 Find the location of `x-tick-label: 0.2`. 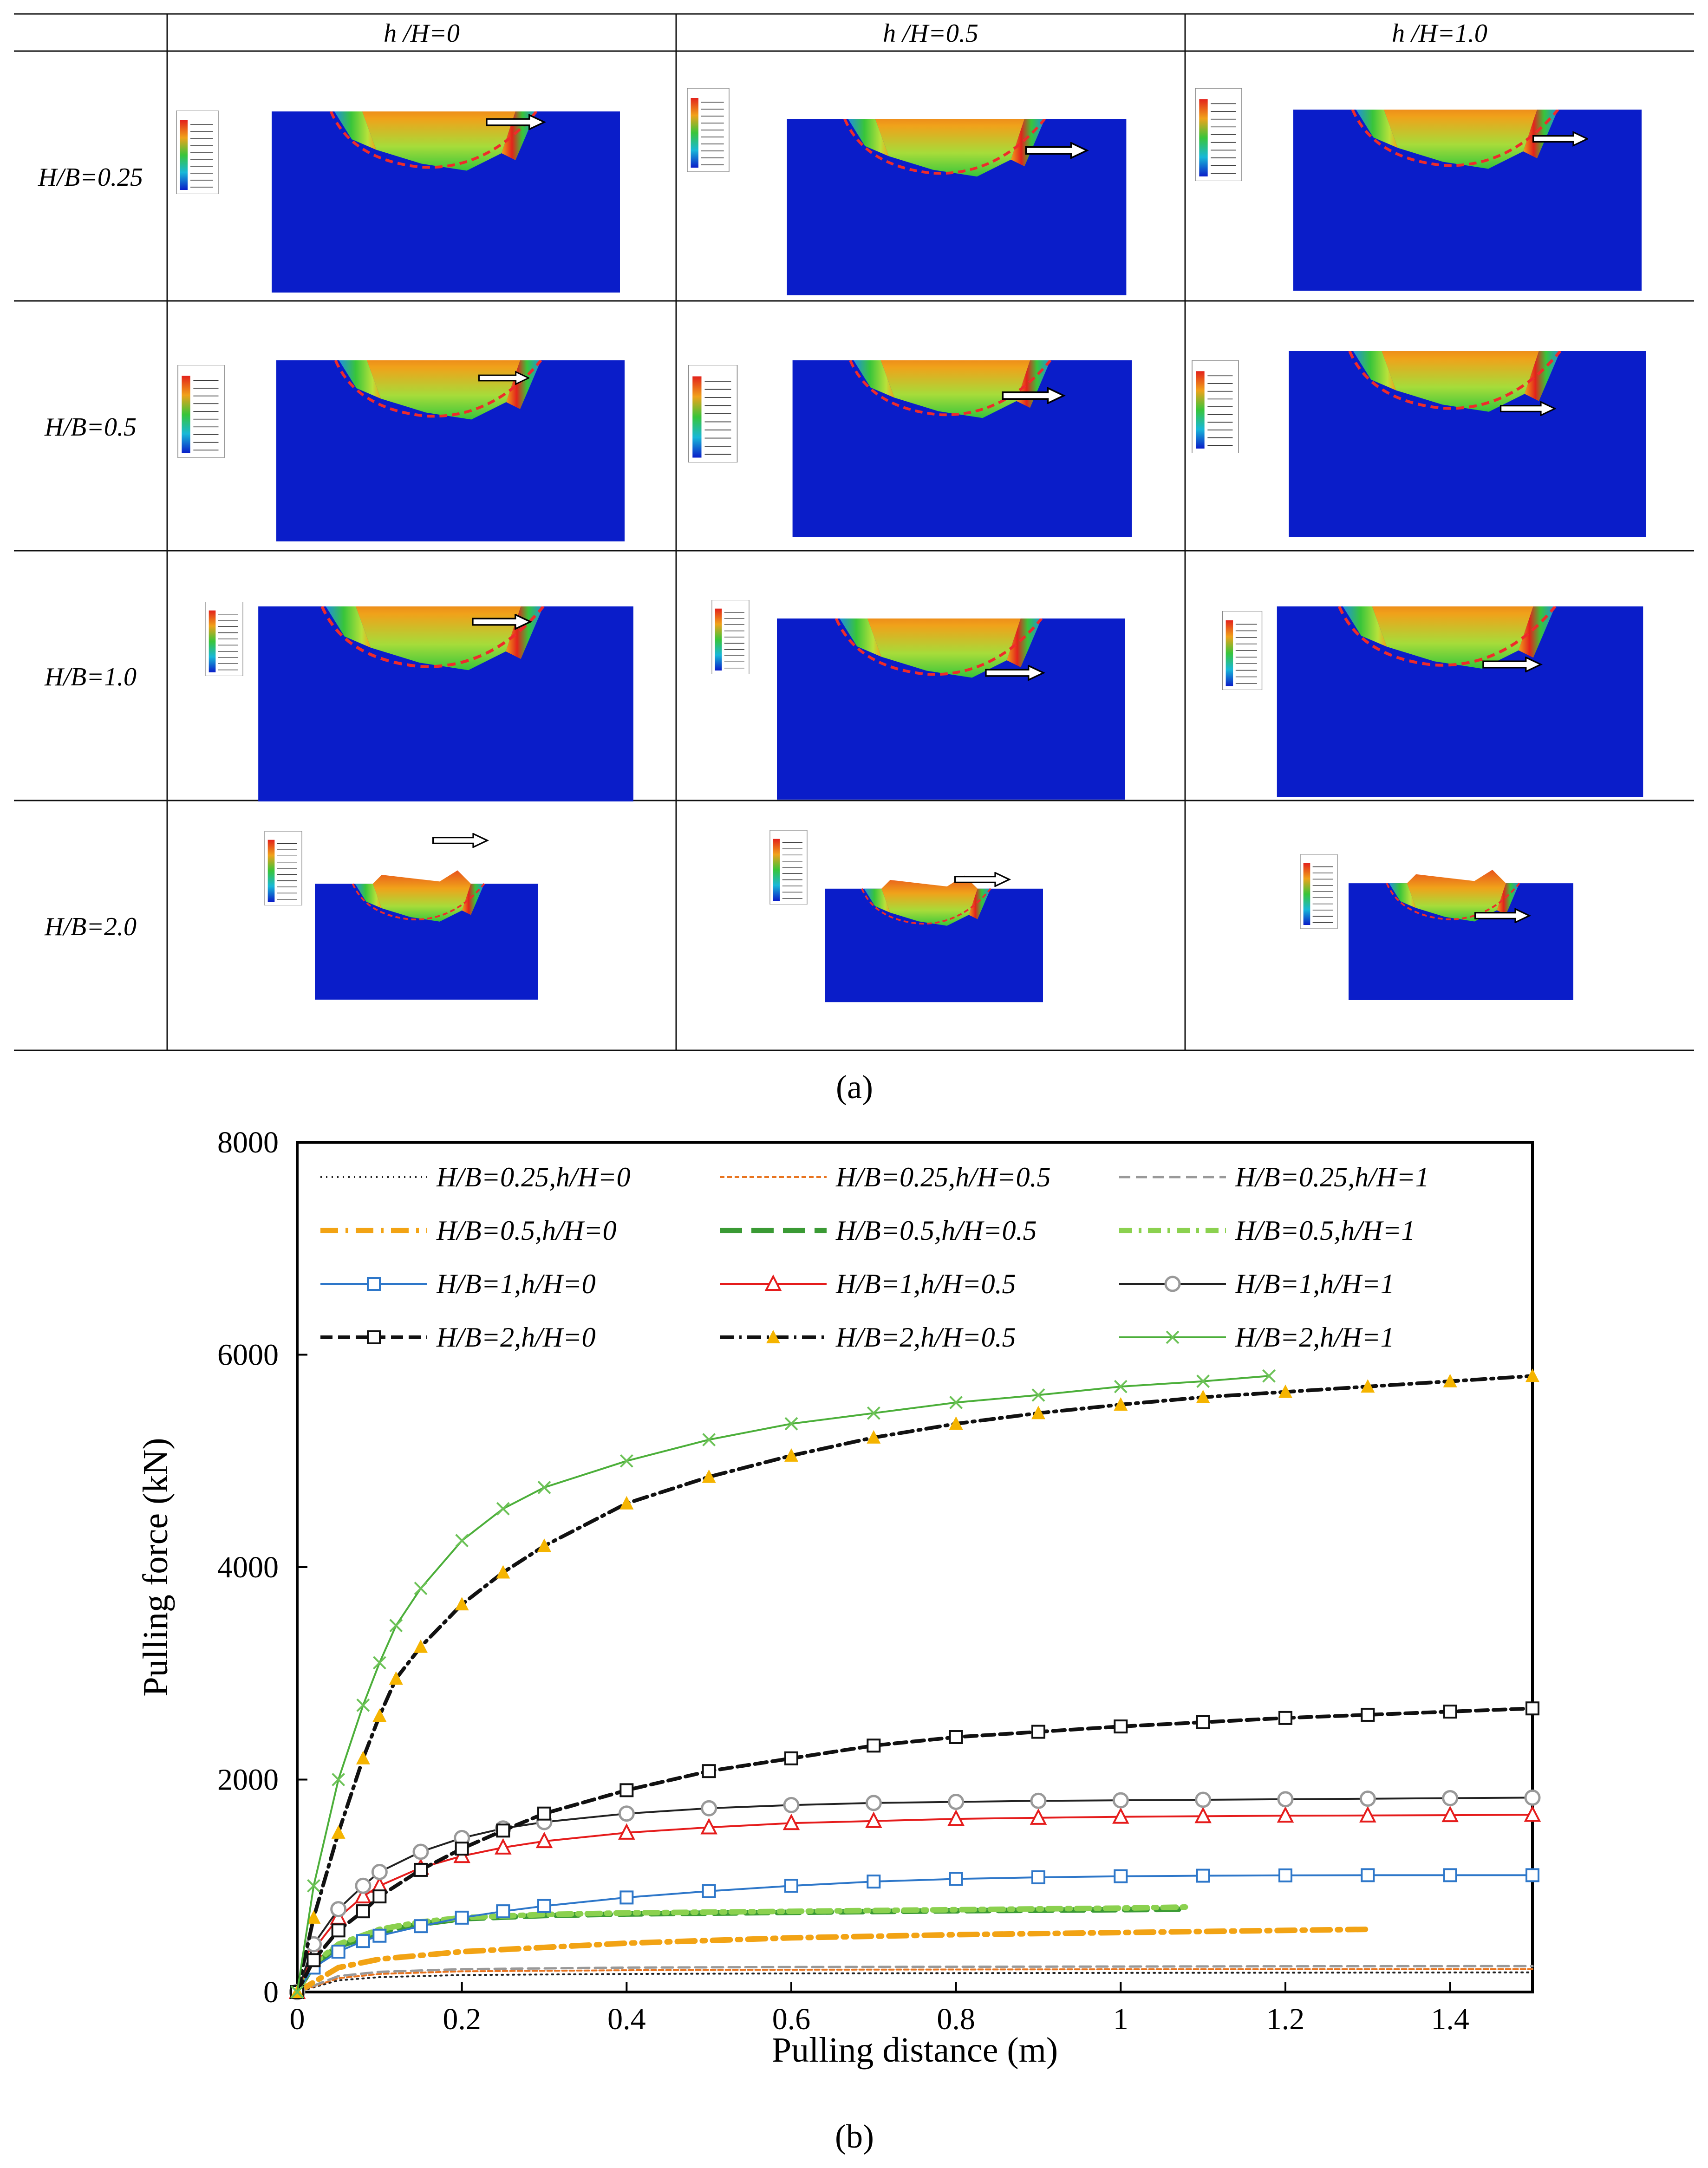

x-tick-label: 0.2 is located at coordinates (462, 2019).